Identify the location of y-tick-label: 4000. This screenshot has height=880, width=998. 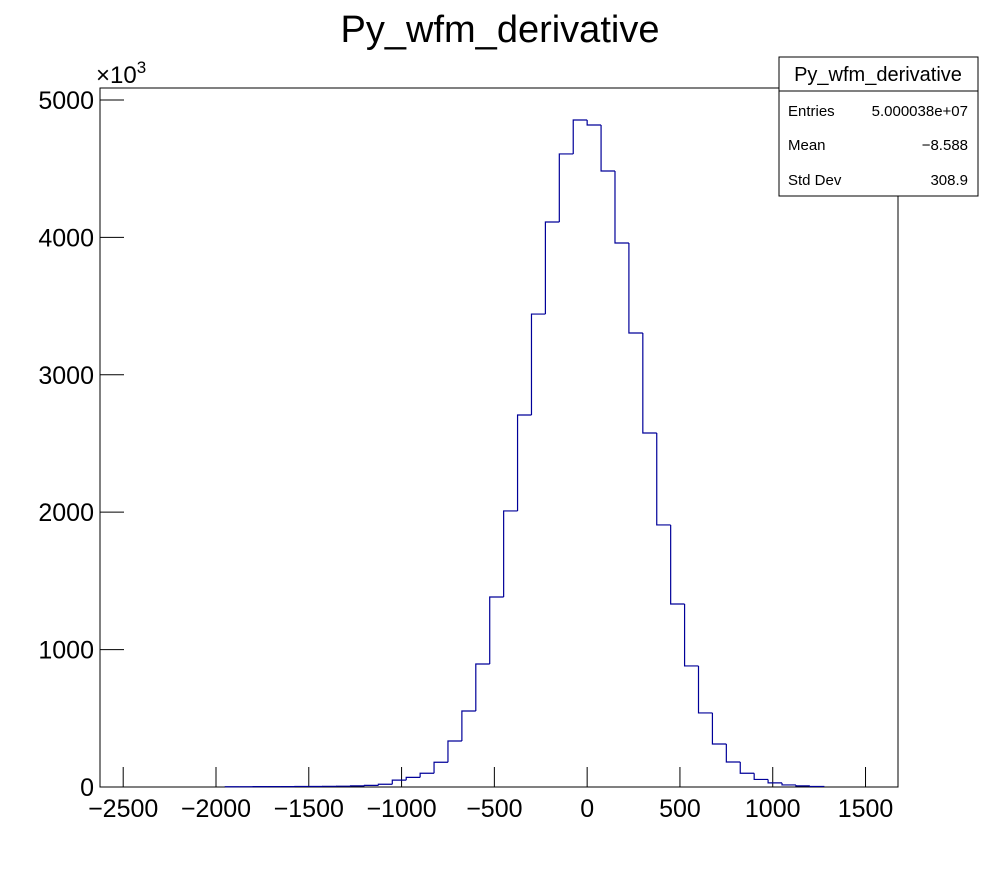
(66, 238).